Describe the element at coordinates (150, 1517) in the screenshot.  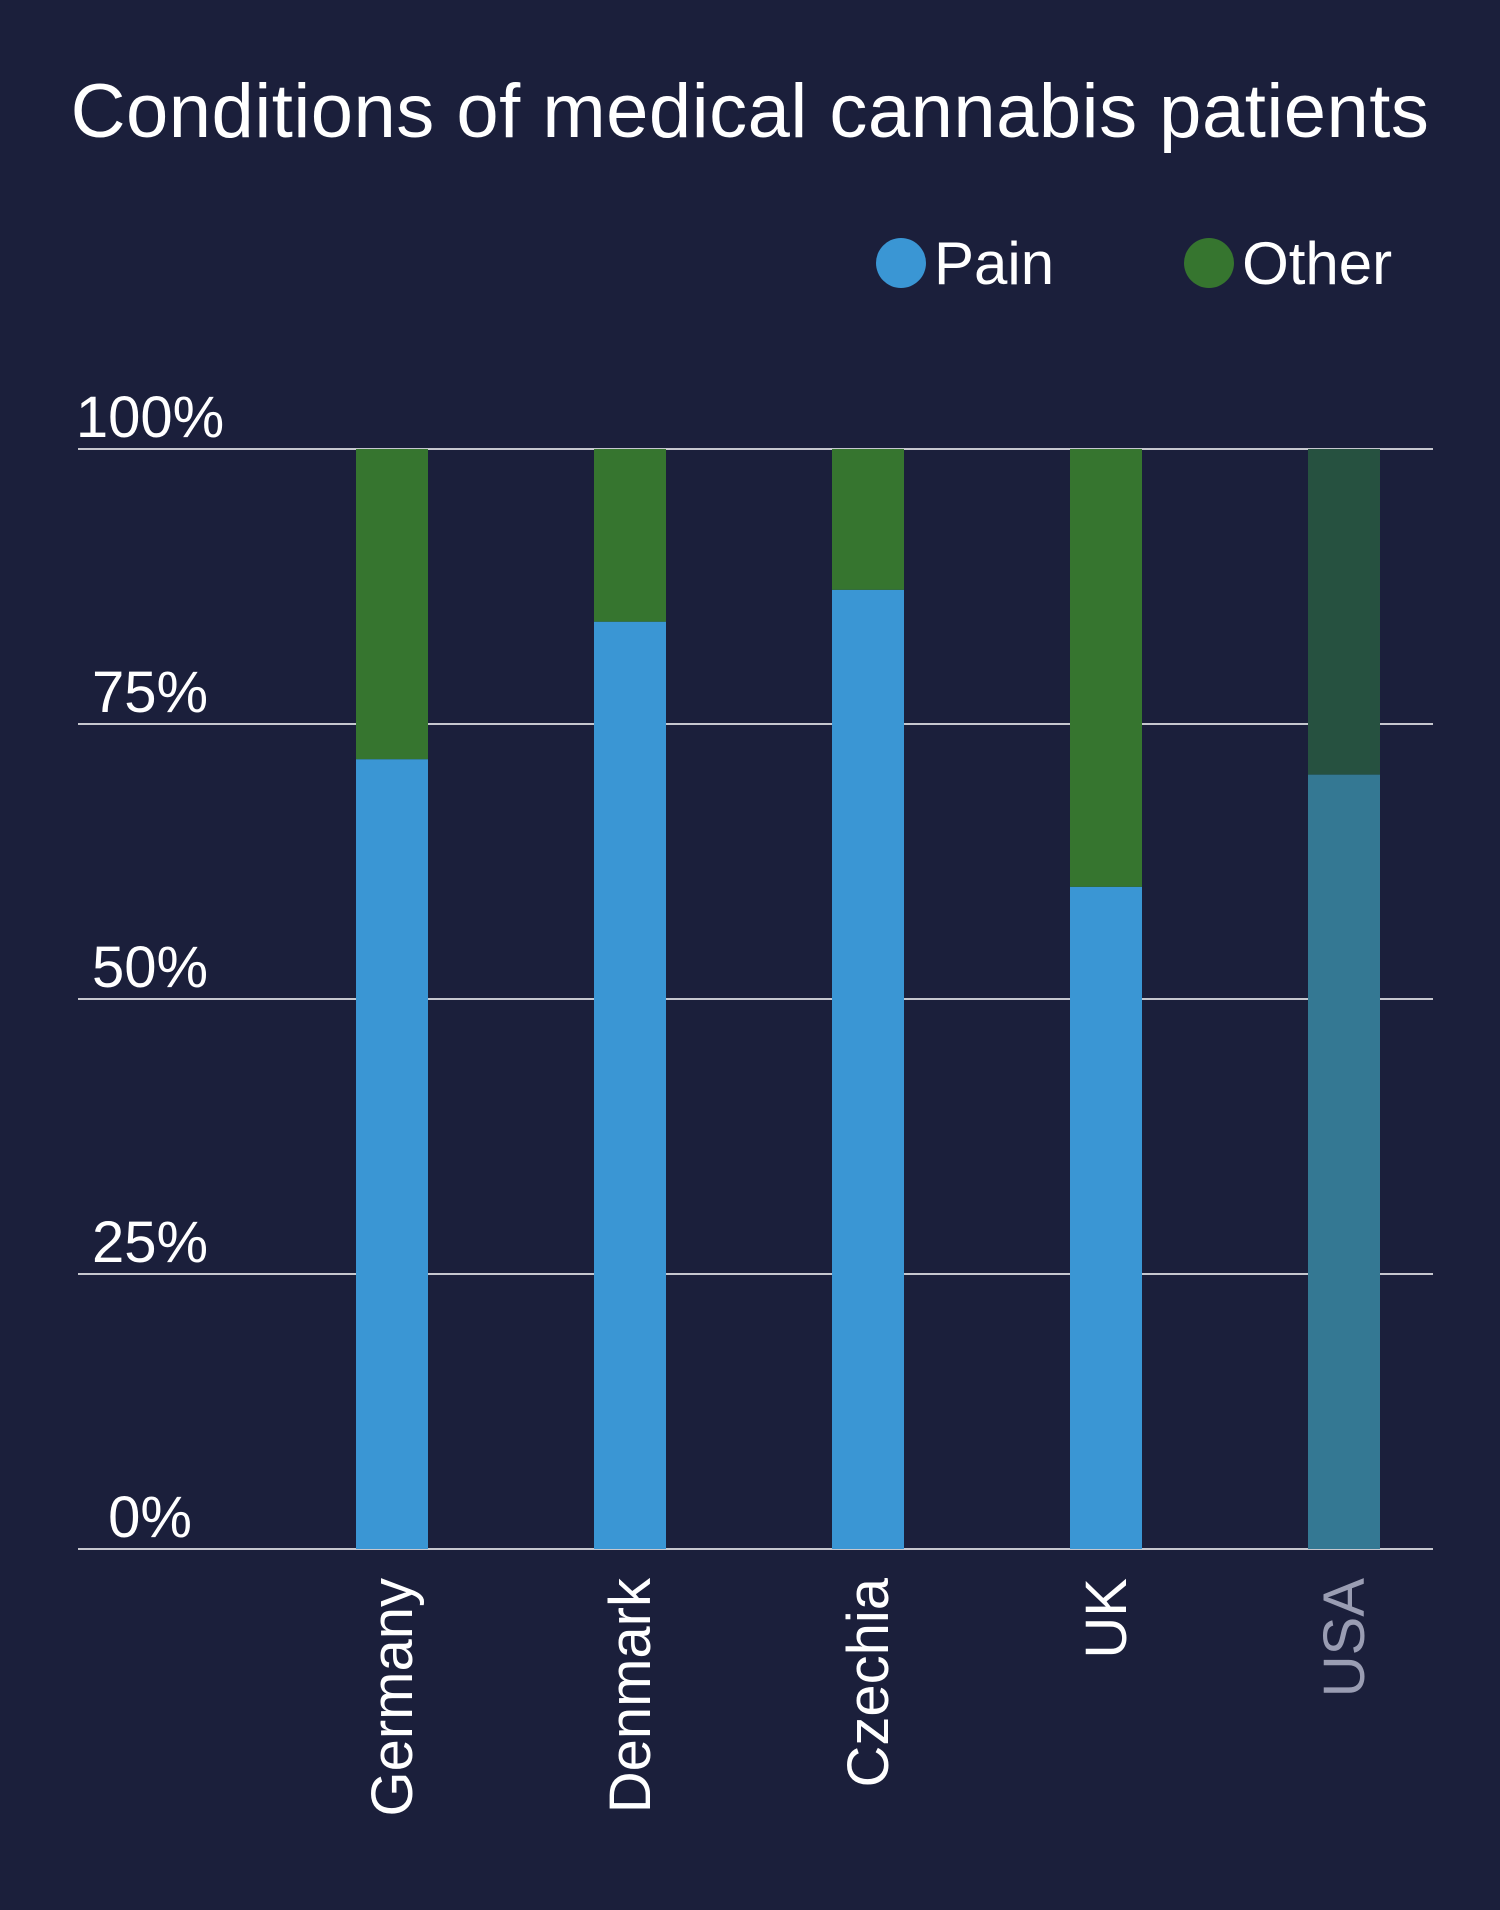
I see `y-tick-label: 0%` at that location.